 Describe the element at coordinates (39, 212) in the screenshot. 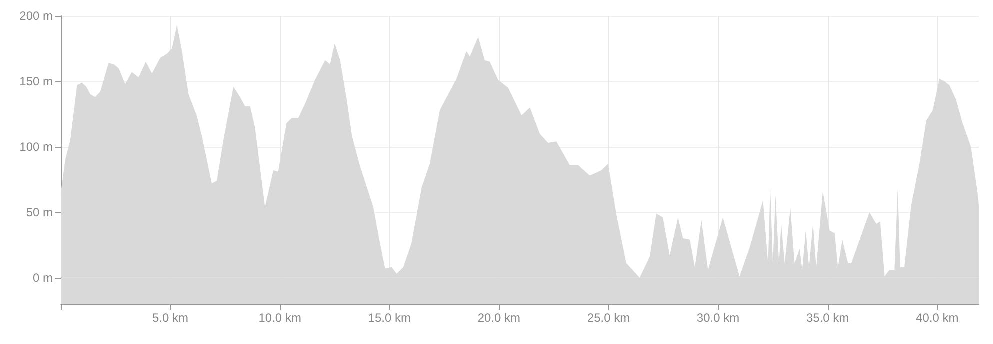

I see `y-tick-label: 50 m` at that location.